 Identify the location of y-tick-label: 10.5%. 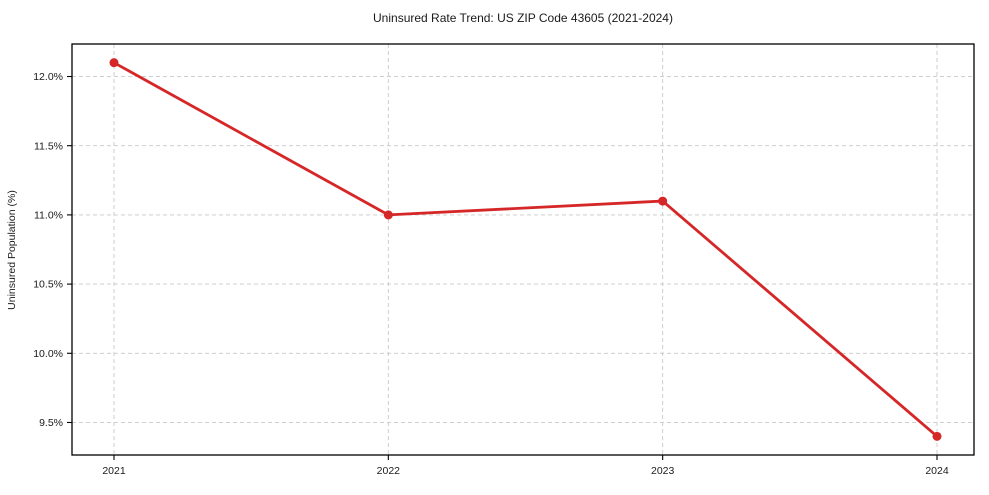
(48, 285).